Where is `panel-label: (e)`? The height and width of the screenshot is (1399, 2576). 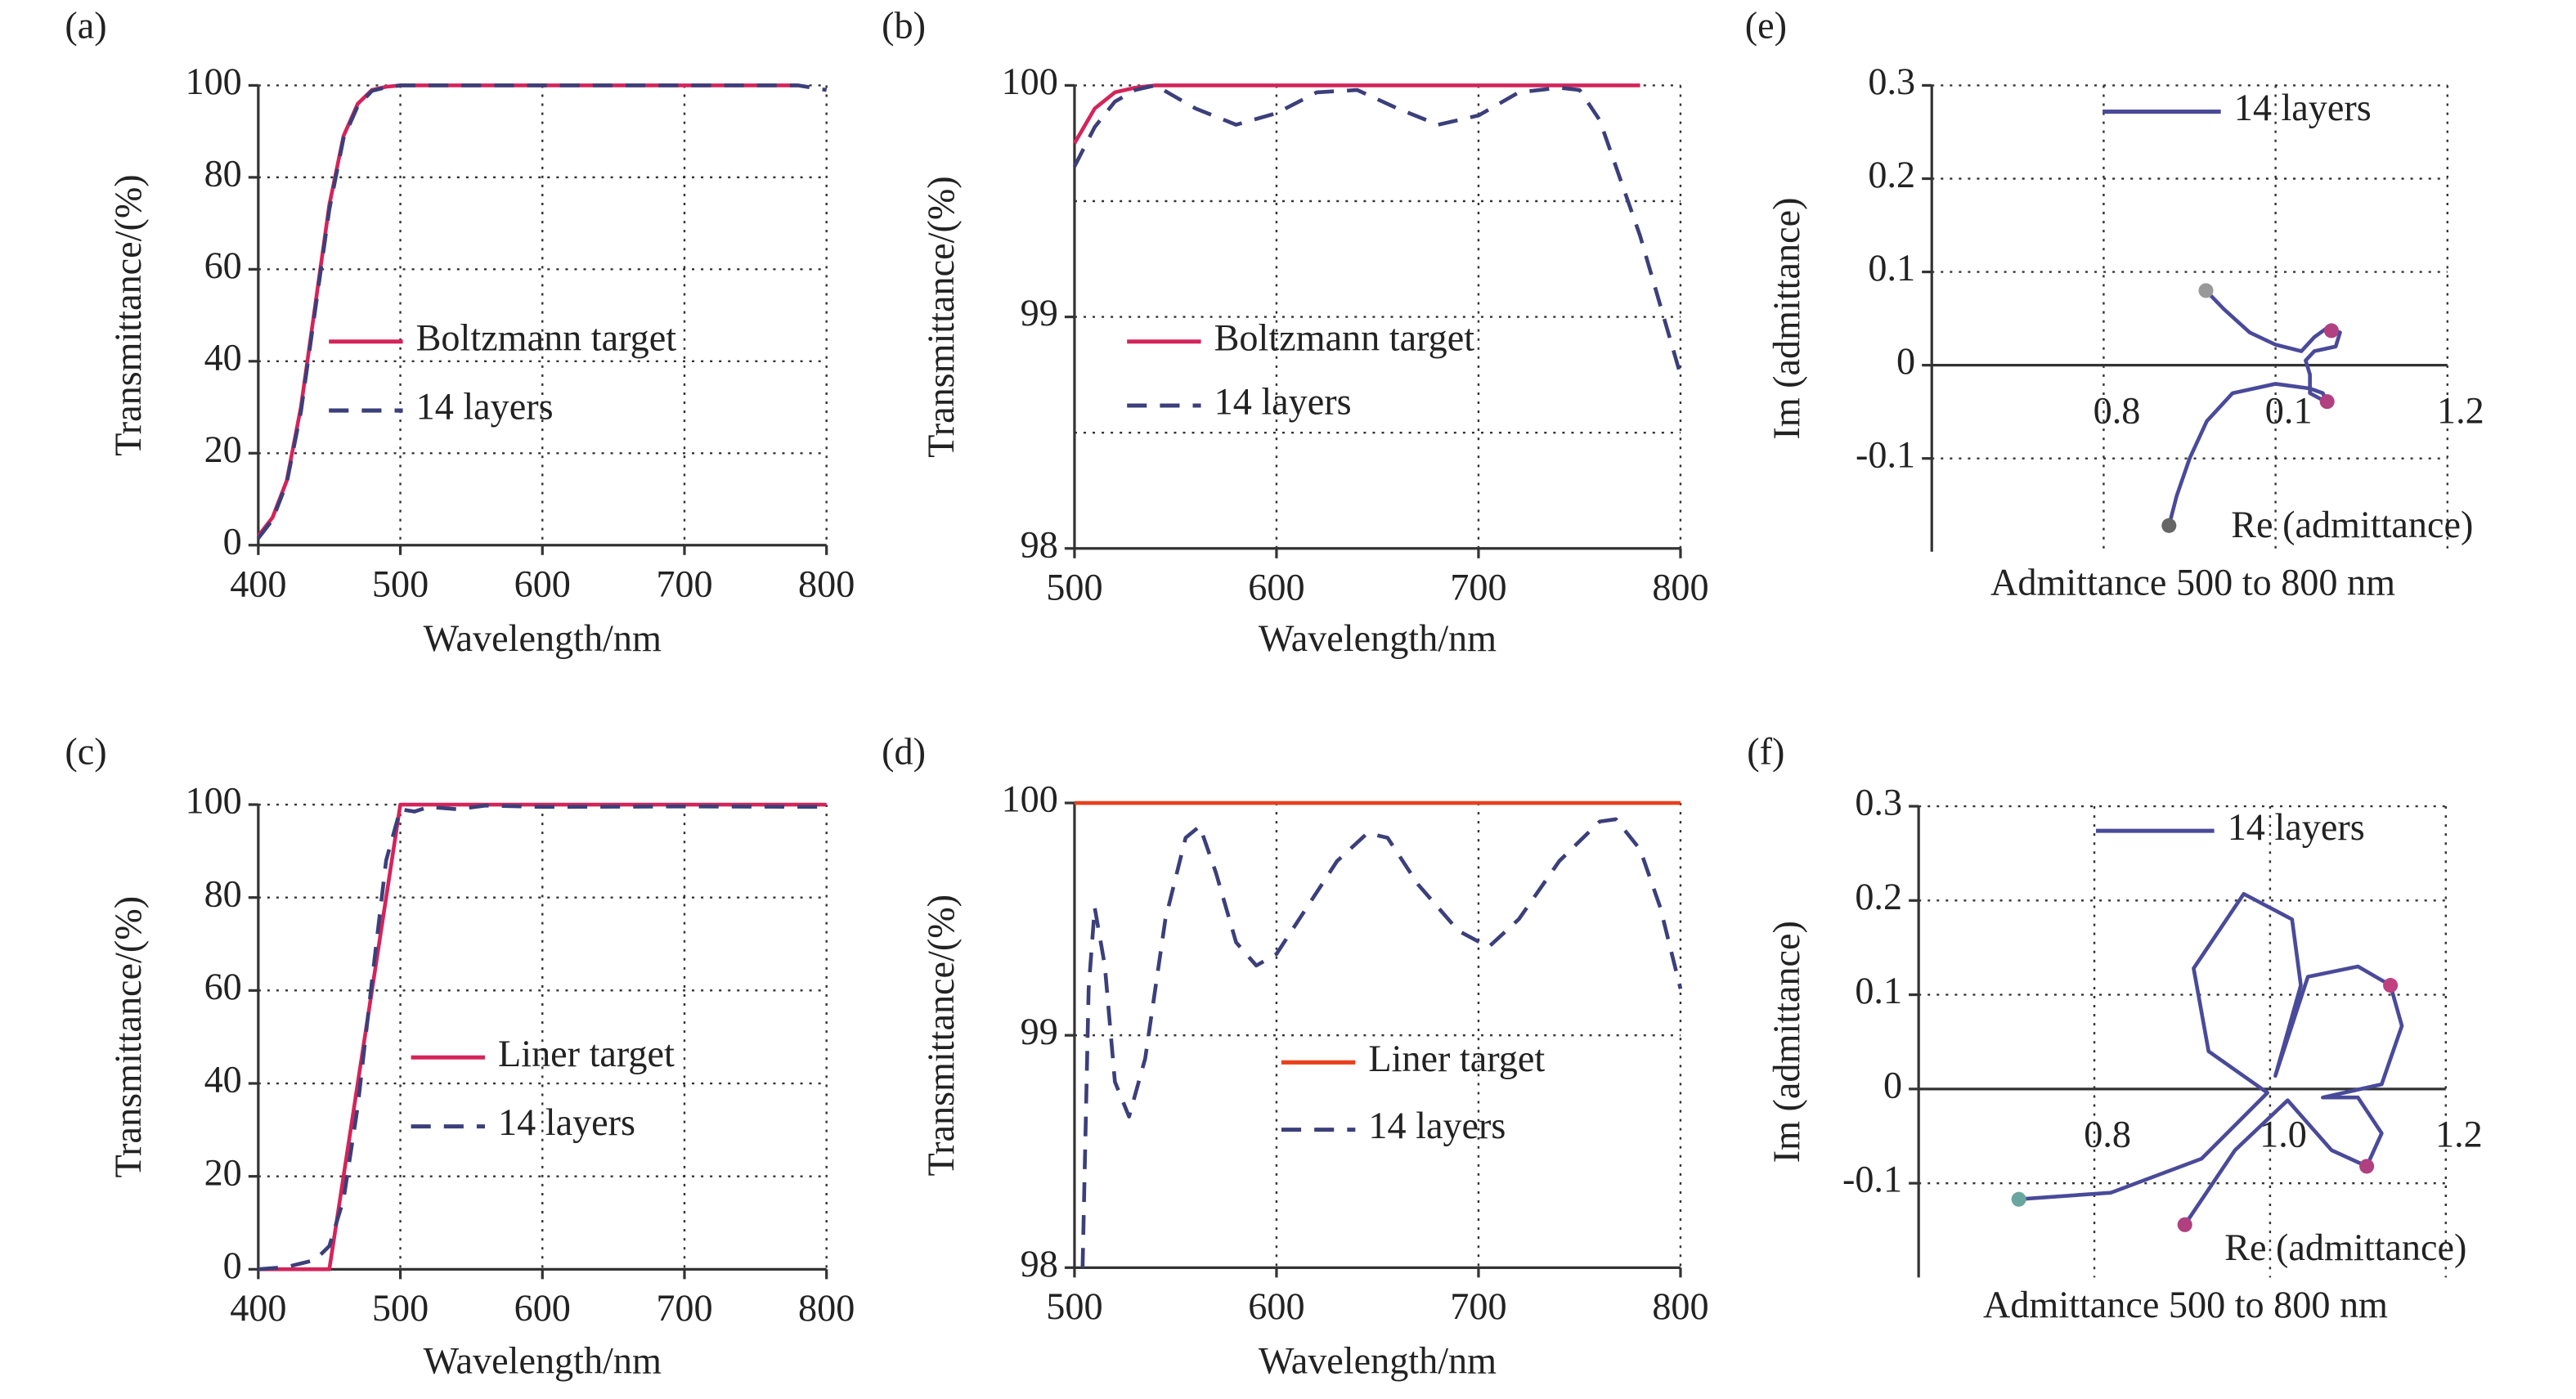 panel-label: (e) is located at coordinates (1766, 26).